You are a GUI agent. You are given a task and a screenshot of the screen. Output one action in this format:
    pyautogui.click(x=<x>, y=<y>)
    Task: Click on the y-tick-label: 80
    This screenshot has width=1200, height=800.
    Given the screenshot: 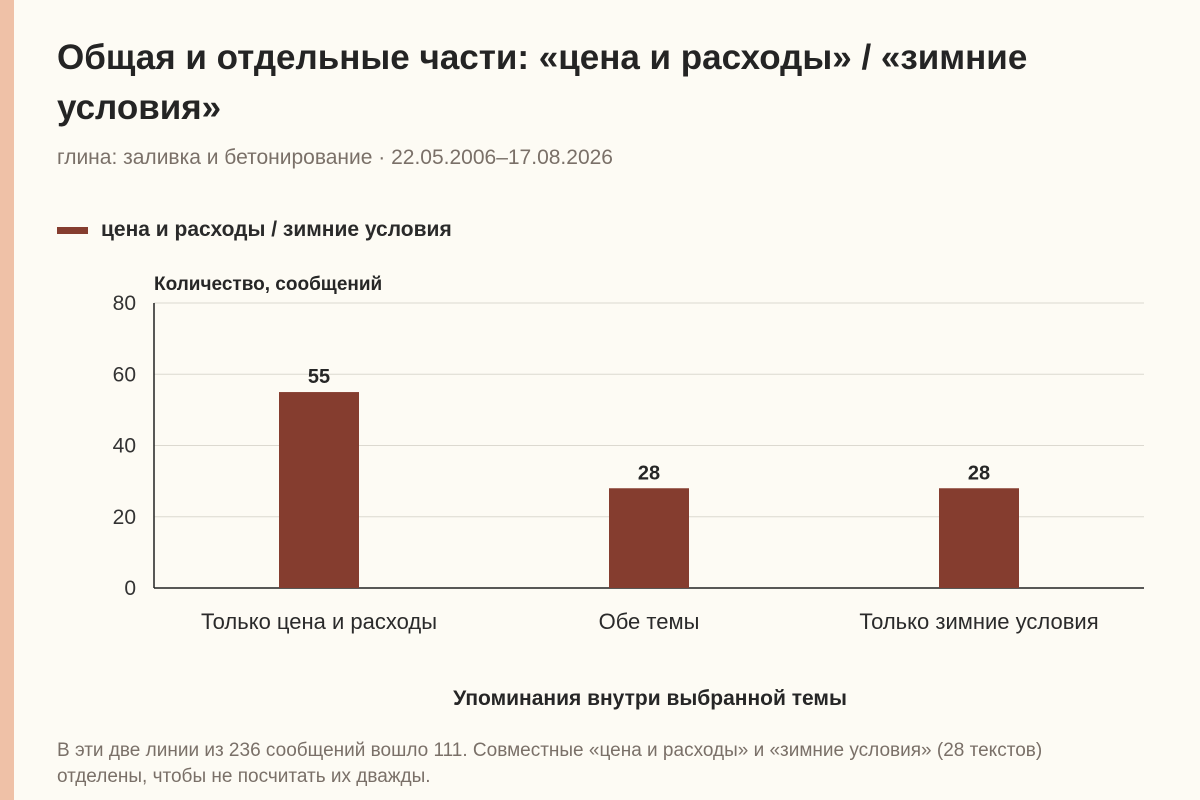 What is the action you would take?
    pyautogui.click(x=124, y=303)
    